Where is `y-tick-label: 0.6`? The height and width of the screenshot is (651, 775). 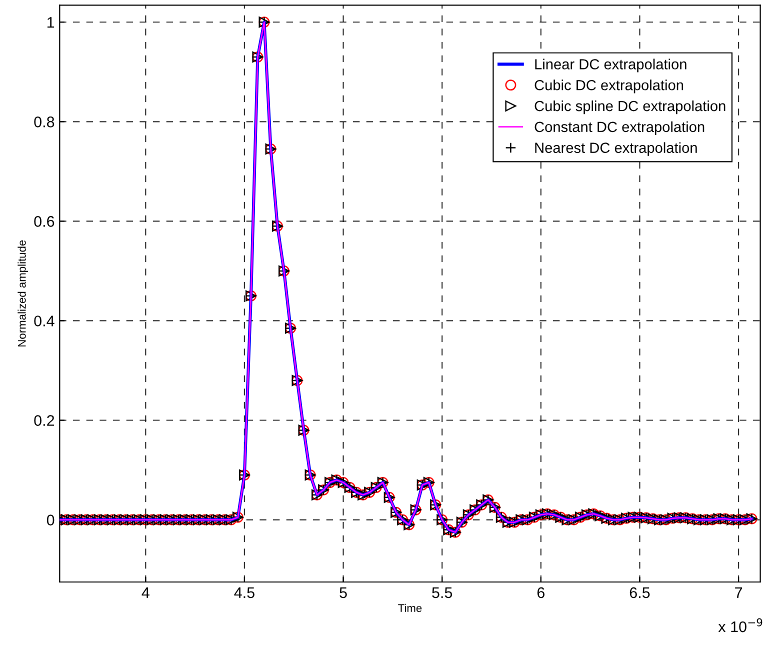
y-tick-label: 0.6 is located at coordinates (44, 221).